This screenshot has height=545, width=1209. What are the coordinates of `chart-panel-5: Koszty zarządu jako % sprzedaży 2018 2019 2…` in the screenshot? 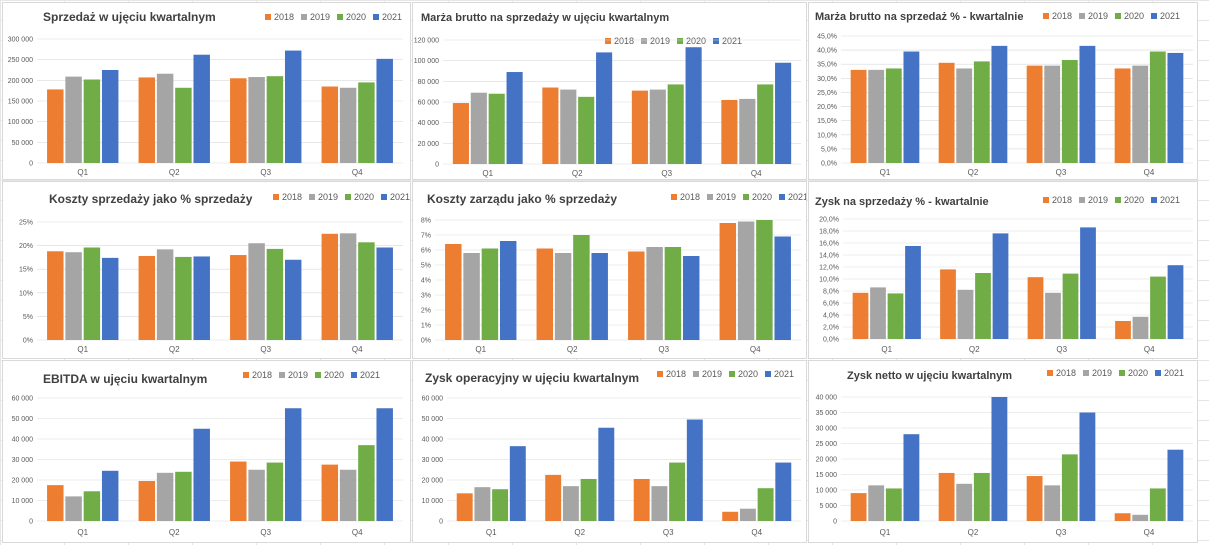 It's located at (609, 270).